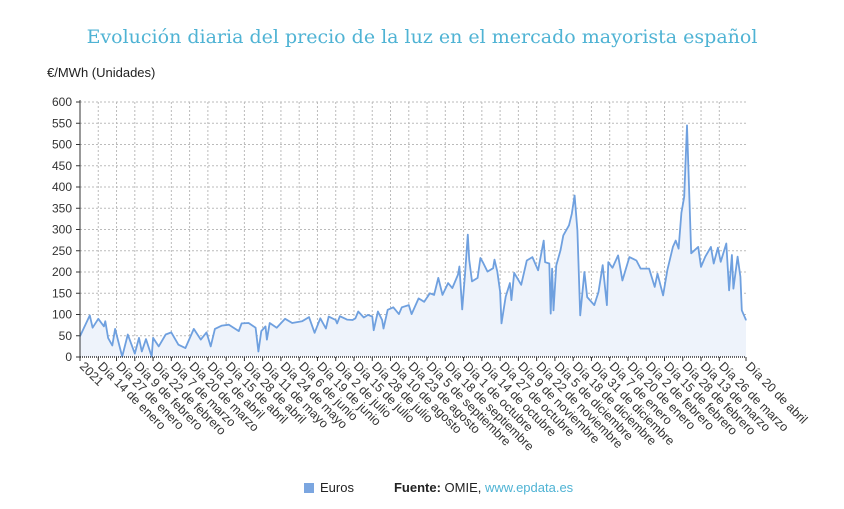  Describe the element at coordinates (101, 72) in the screenshot. I see `y-axis-label: €/MWh (Unidades)` at that location.